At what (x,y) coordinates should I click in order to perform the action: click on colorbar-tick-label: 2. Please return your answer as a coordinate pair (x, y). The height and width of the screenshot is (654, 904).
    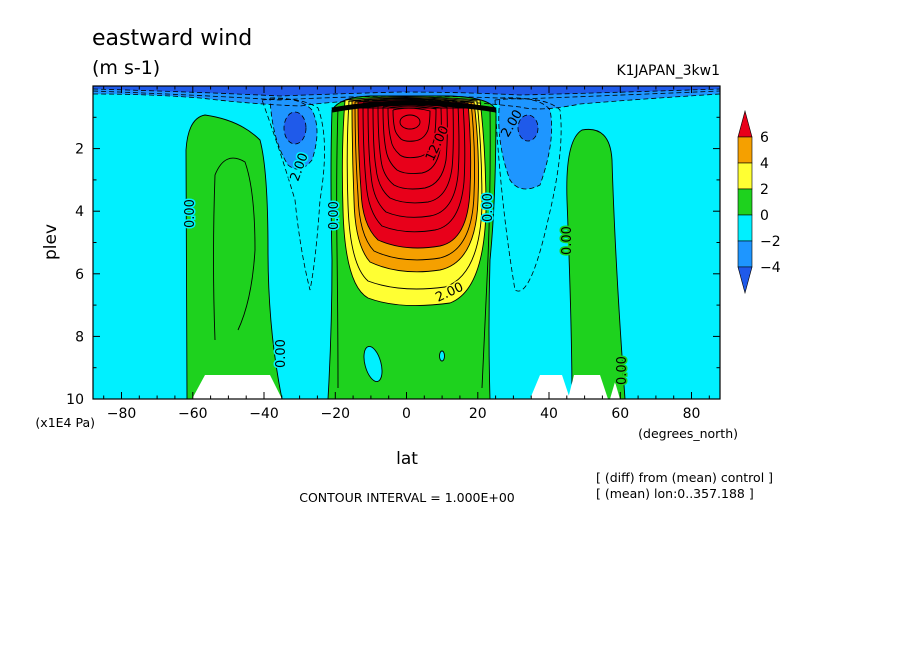
    Looking at the image, I should click on (764, 190).